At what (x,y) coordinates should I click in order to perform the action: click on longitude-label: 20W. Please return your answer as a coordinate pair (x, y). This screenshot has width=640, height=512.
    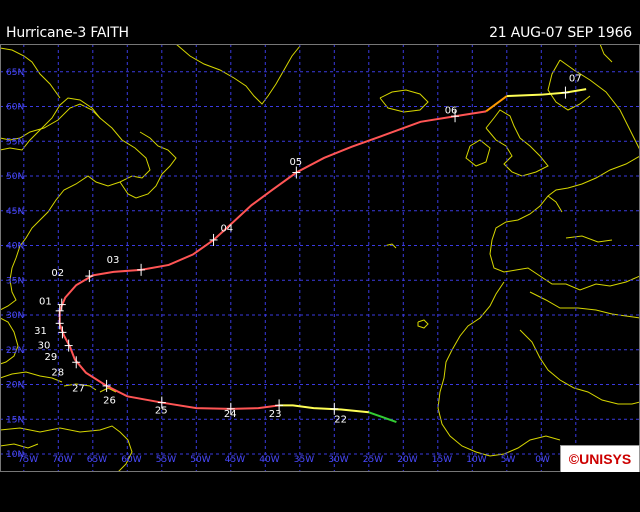
    Looking at the image, I should click on (407, 460).